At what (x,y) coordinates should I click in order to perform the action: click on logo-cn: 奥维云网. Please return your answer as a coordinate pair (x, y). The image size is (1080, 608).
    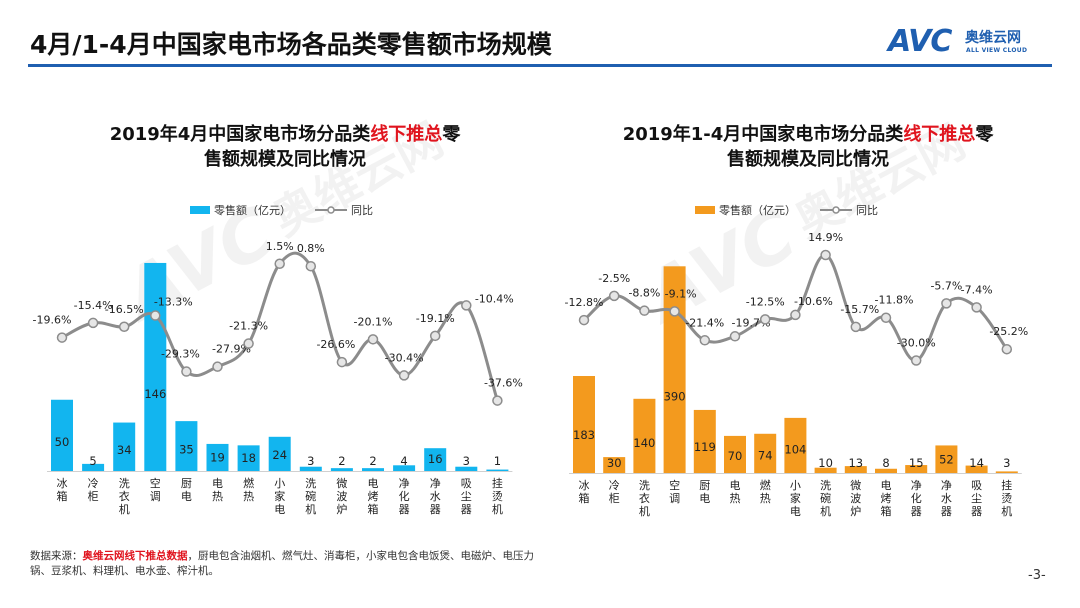
    Looking at the image, I should click on (993, 38).